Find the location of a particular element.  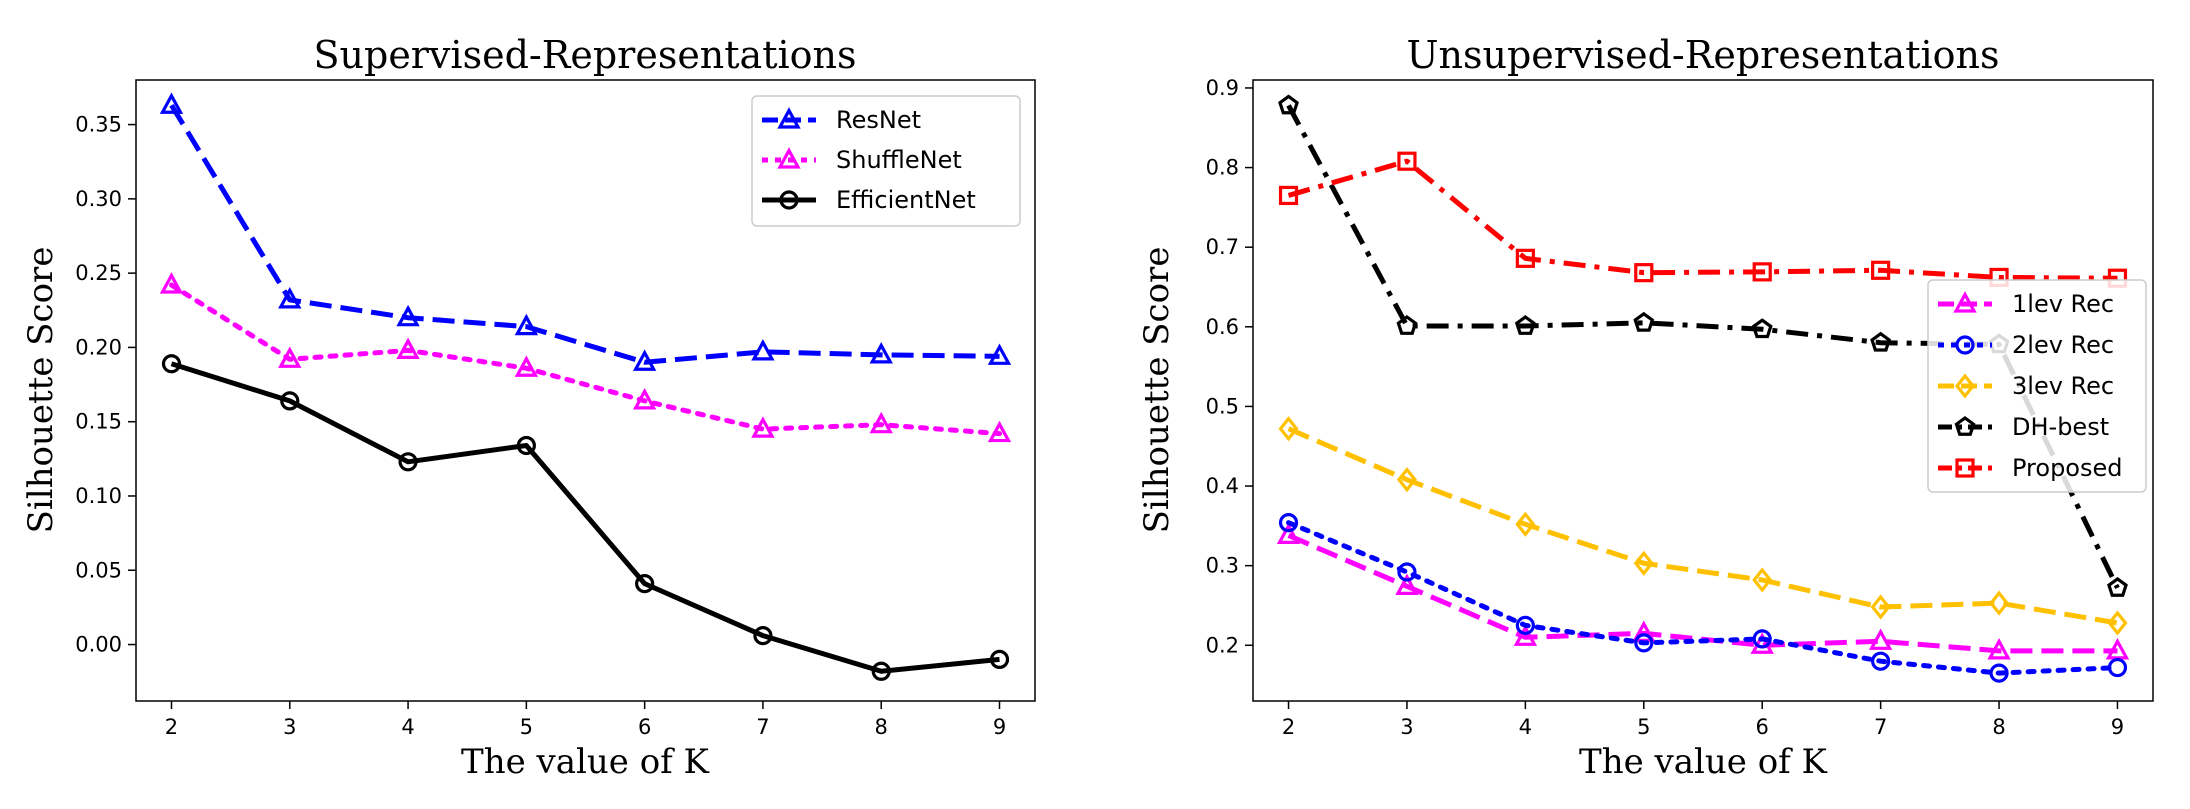

chart-title: Unsupervised-Representations is located at coordinates (1703, 55).